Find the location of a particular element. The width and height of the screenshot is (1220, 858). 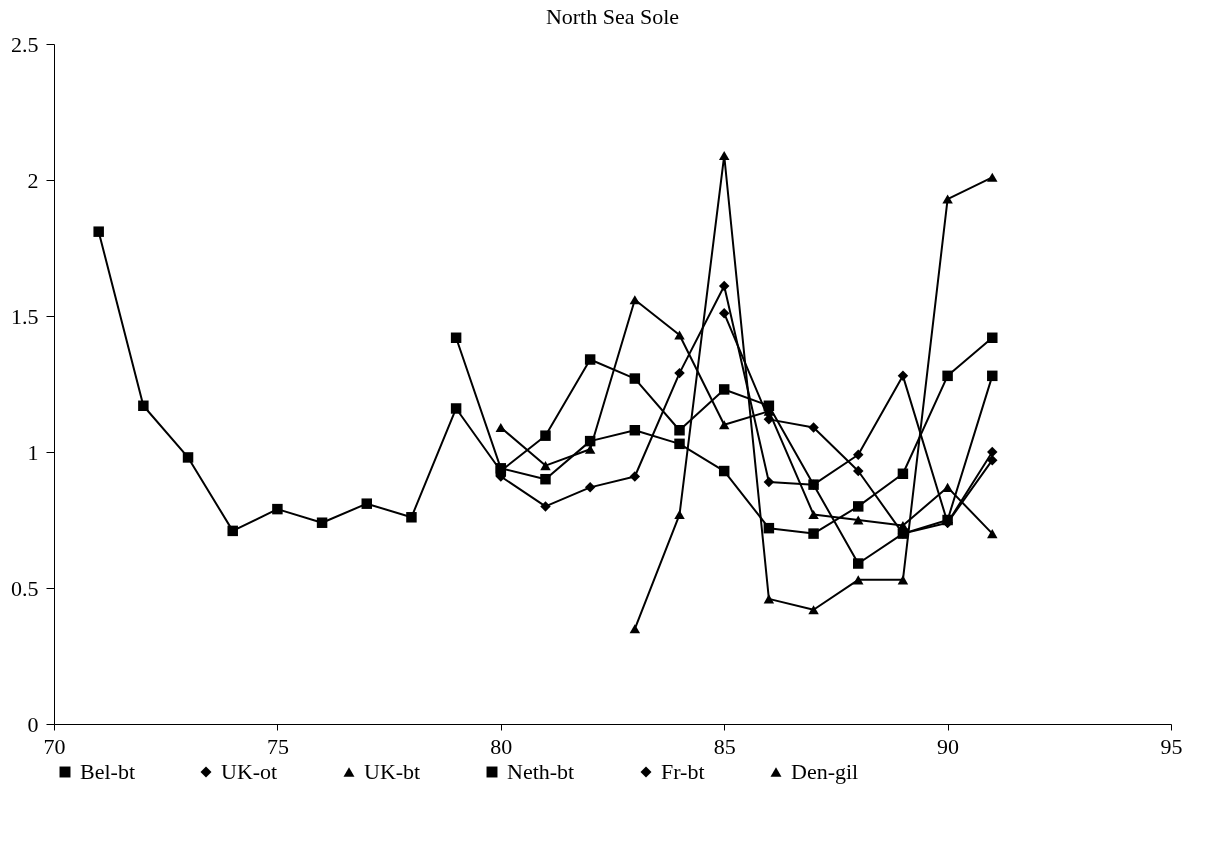

legend-label: Neth-bt is located at coordinates (541, 771).